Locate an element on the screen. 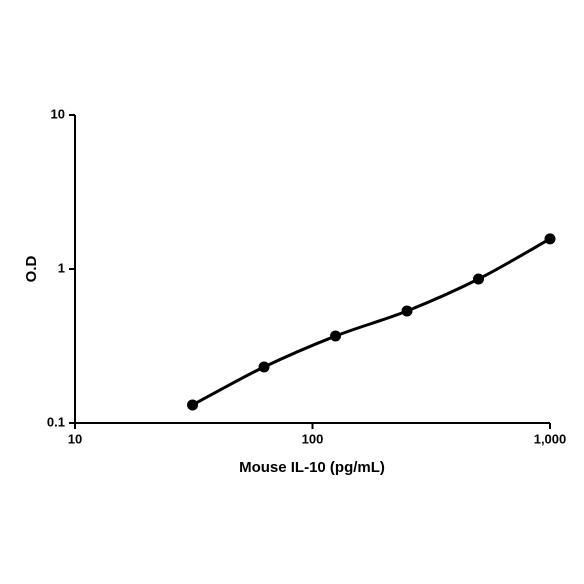 Image resolution: width=584 pixels, height=584 pixels. x-tick-label: 1,000 is located at coordinates (550, 438).